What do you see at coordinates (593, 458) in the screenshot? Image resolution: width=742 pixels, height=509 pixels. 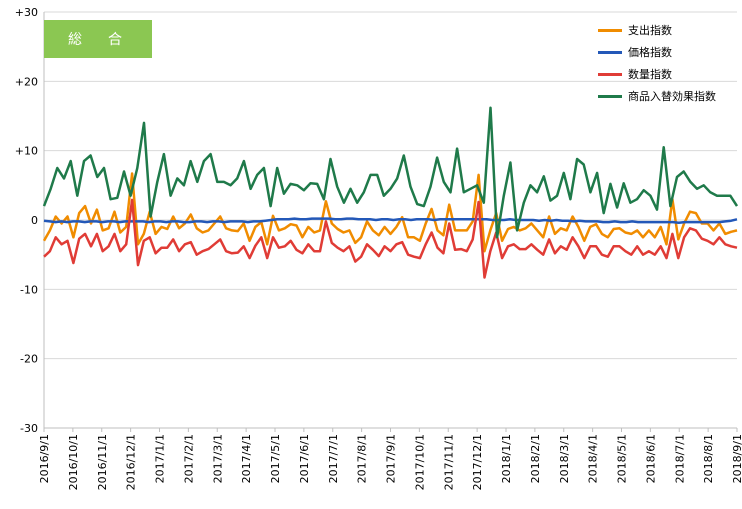 I see `x-tick-label: 2018/4/1` at bounding box center [593, 458].